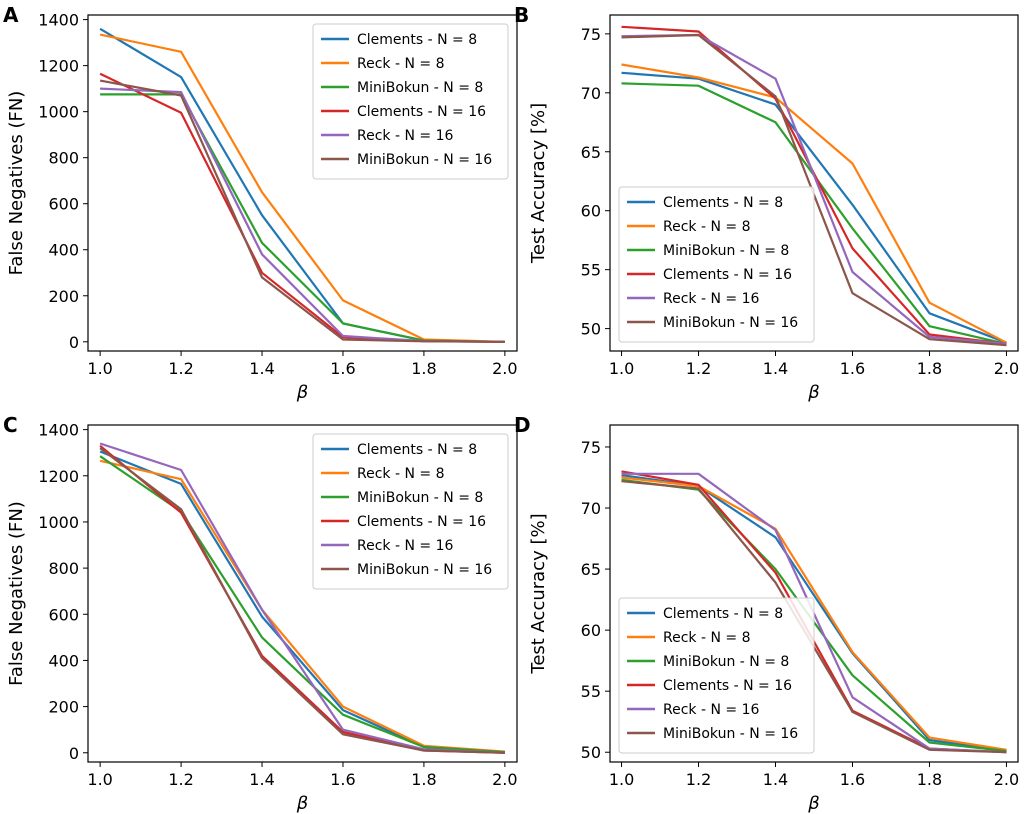 The image size is (1024, 814). I want to click on panel-letter-b: B, so click(521, 15).